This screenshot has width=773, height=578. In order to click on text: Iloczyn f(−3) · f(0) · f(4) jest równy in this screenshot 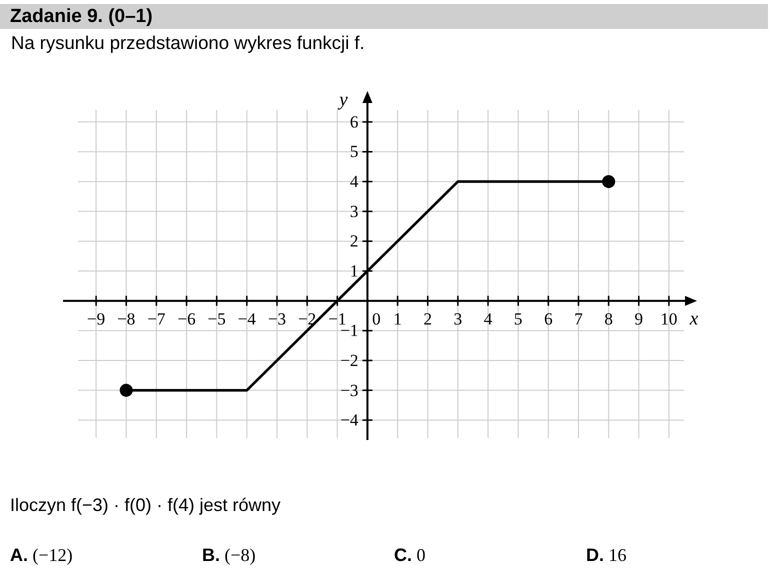, I will do `click(145, 505)`.